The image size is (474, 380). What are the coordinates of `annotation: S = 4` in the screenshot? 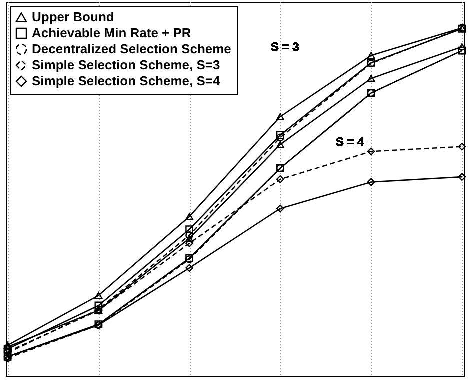 It's located at (350, 142).